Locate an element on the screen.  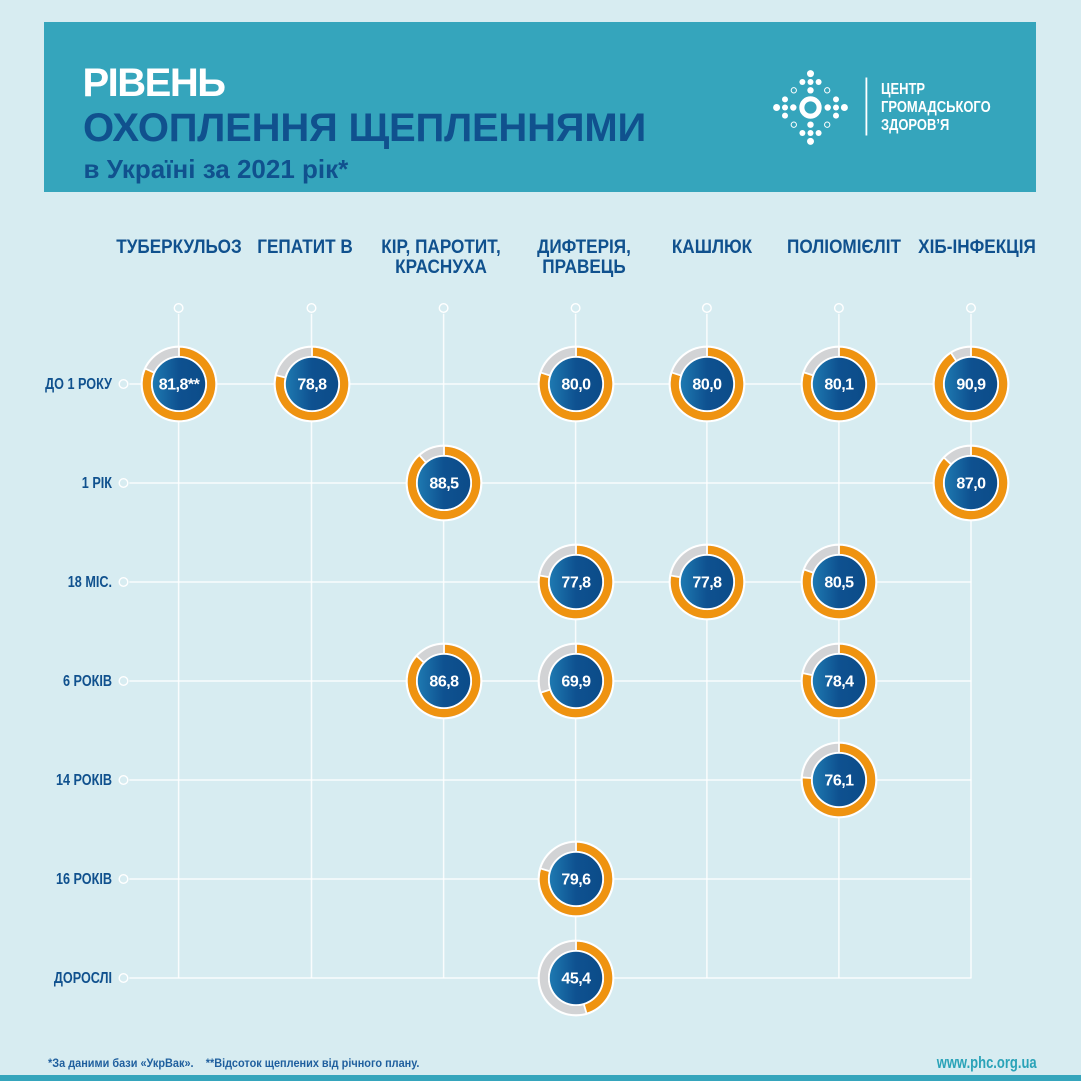
svg-text: 69,9 is located at coordinates (576, 682).